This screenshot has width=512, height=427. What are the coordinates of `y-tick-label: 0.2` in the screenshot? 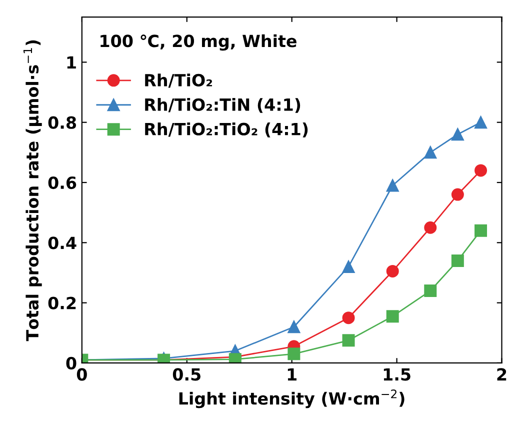 It's located at (62, 303).